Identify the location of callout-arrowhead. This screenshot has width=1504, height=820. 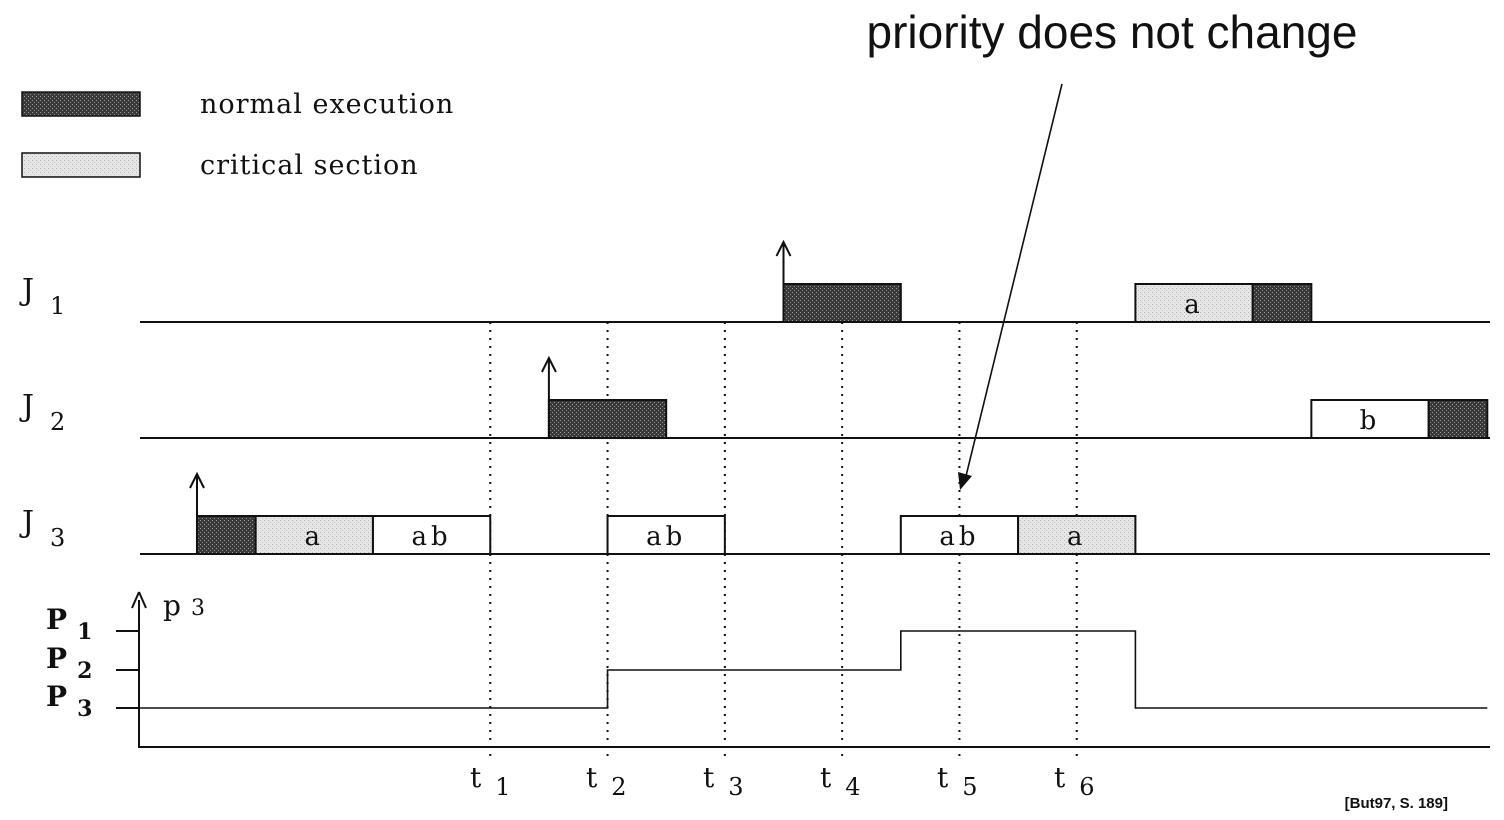
(965, 481).